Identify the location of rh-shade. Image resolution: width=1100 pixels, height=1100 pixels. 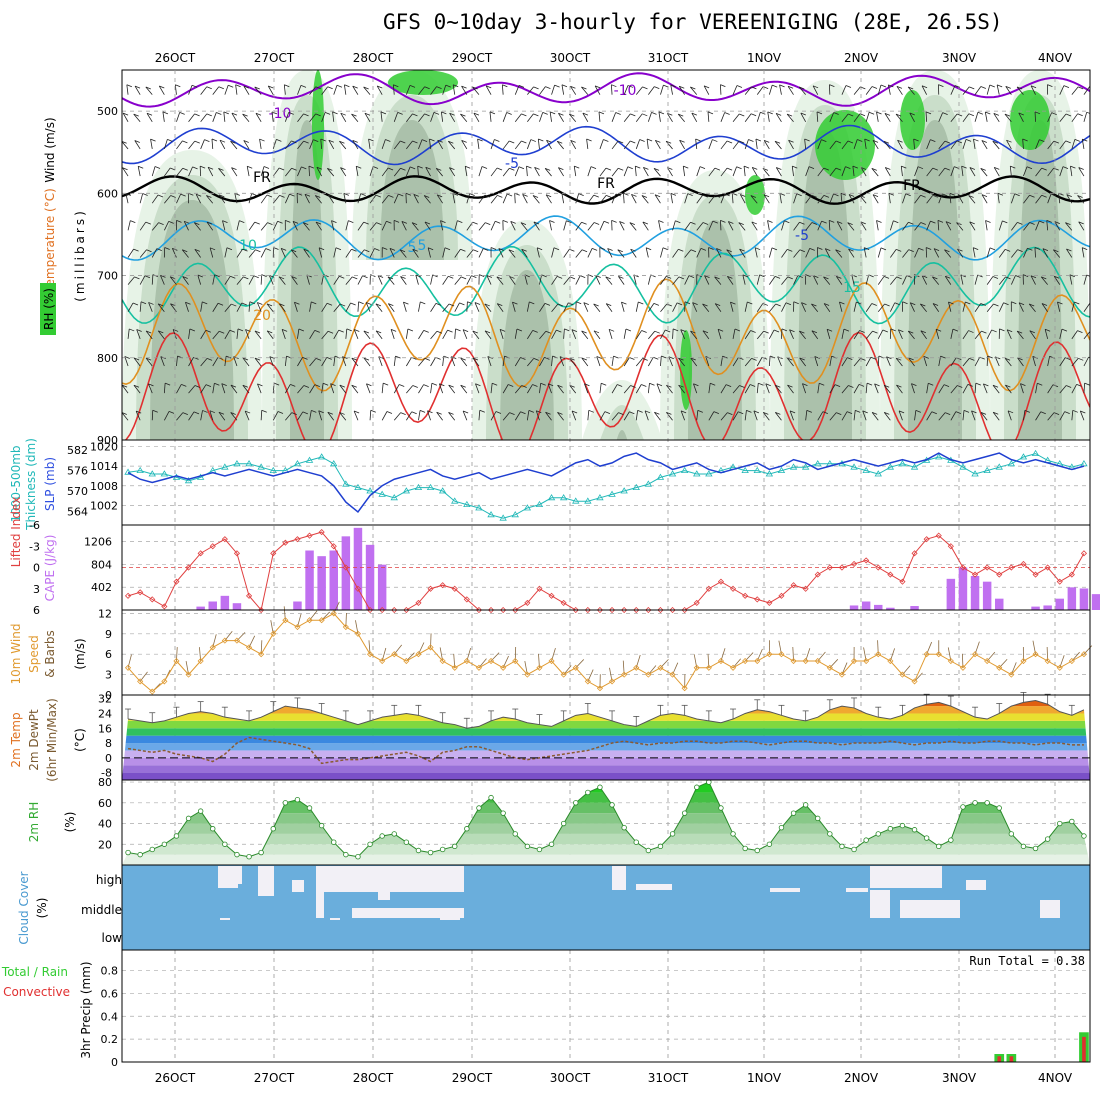
(307, 280).